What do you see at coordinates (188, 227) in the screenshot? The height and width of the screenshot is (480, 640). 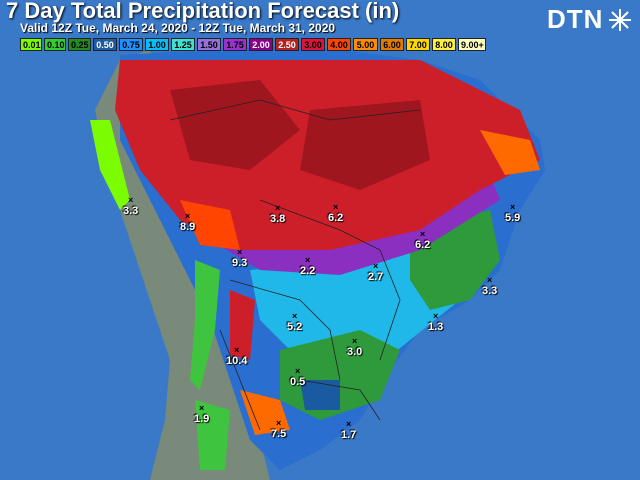 I see `point-value: 8.9` at bounding box center [188, 227].